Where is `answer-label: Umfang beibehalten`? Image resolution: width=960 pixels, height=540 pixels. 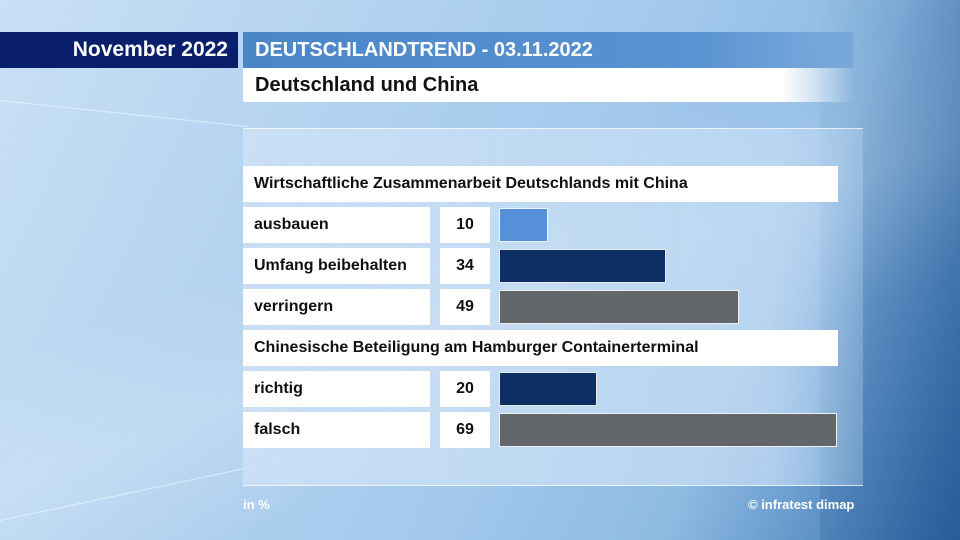 answer-label: Umfang beibehalten is located at coordinates (336, 266).